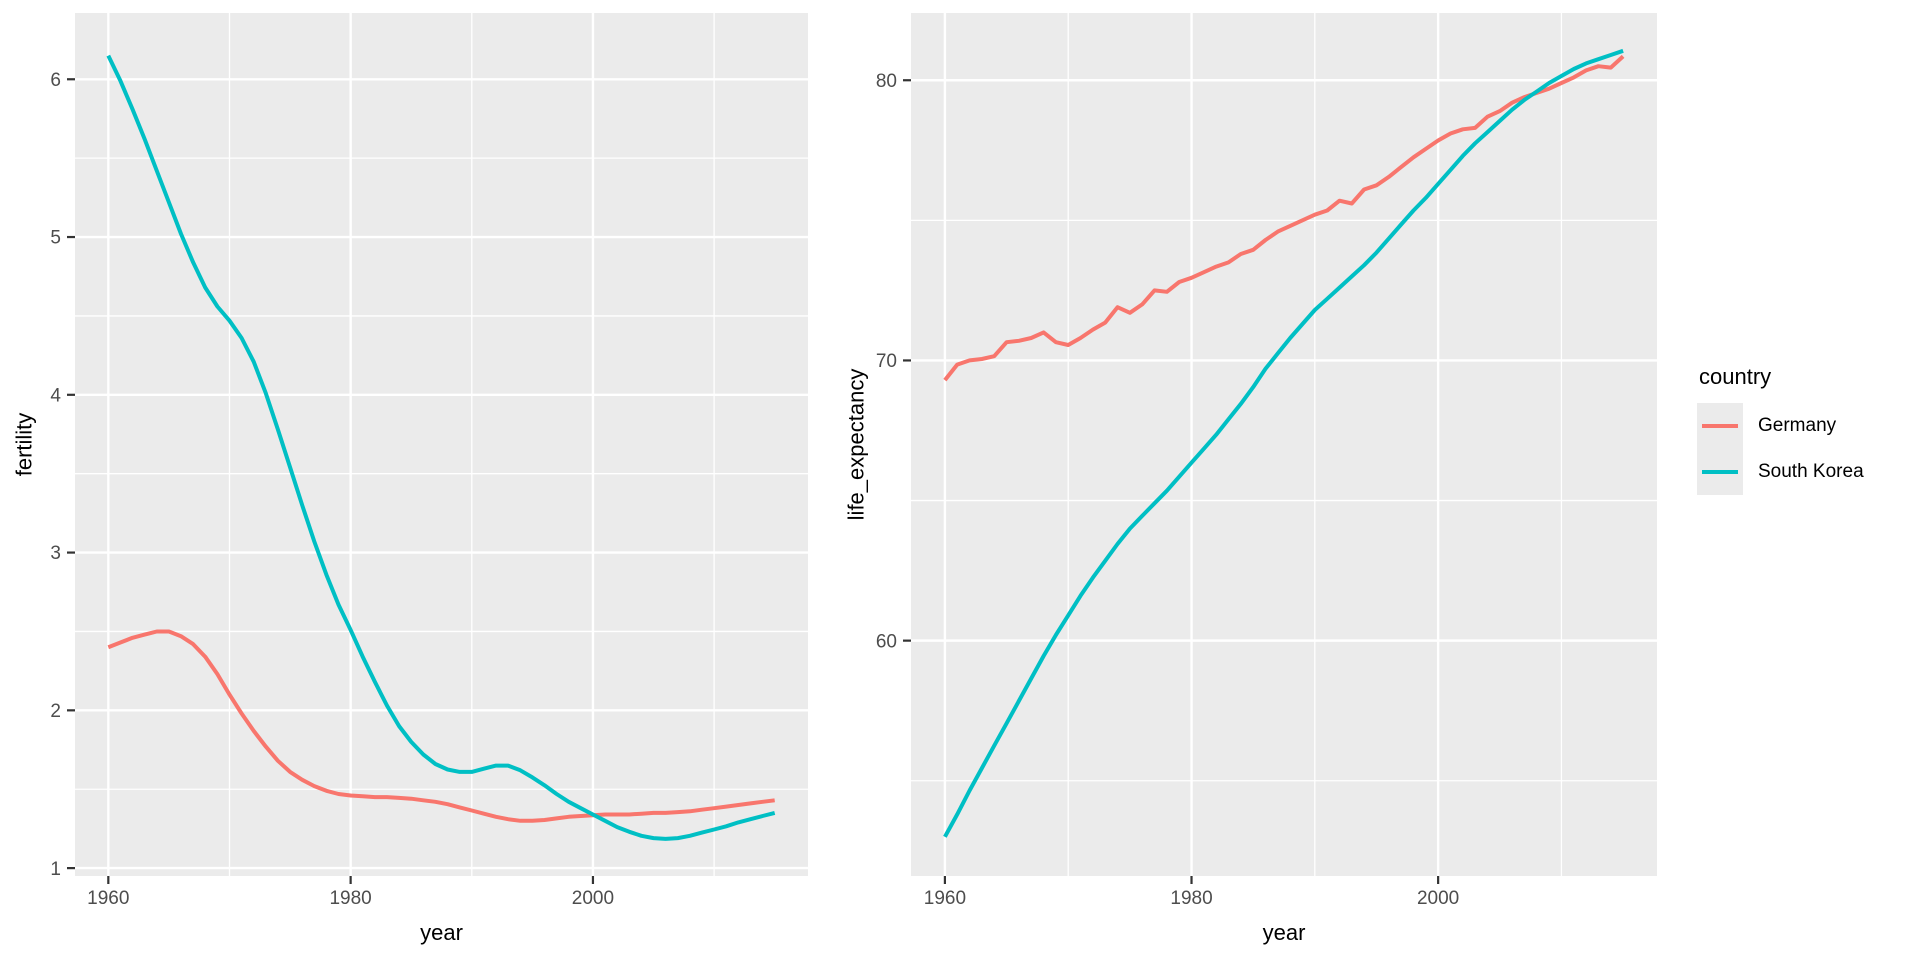  What do you see at coordinates (55, 395) in the screenshot?
I see `y-tick-label: 4` at bounding box center [55, 395].